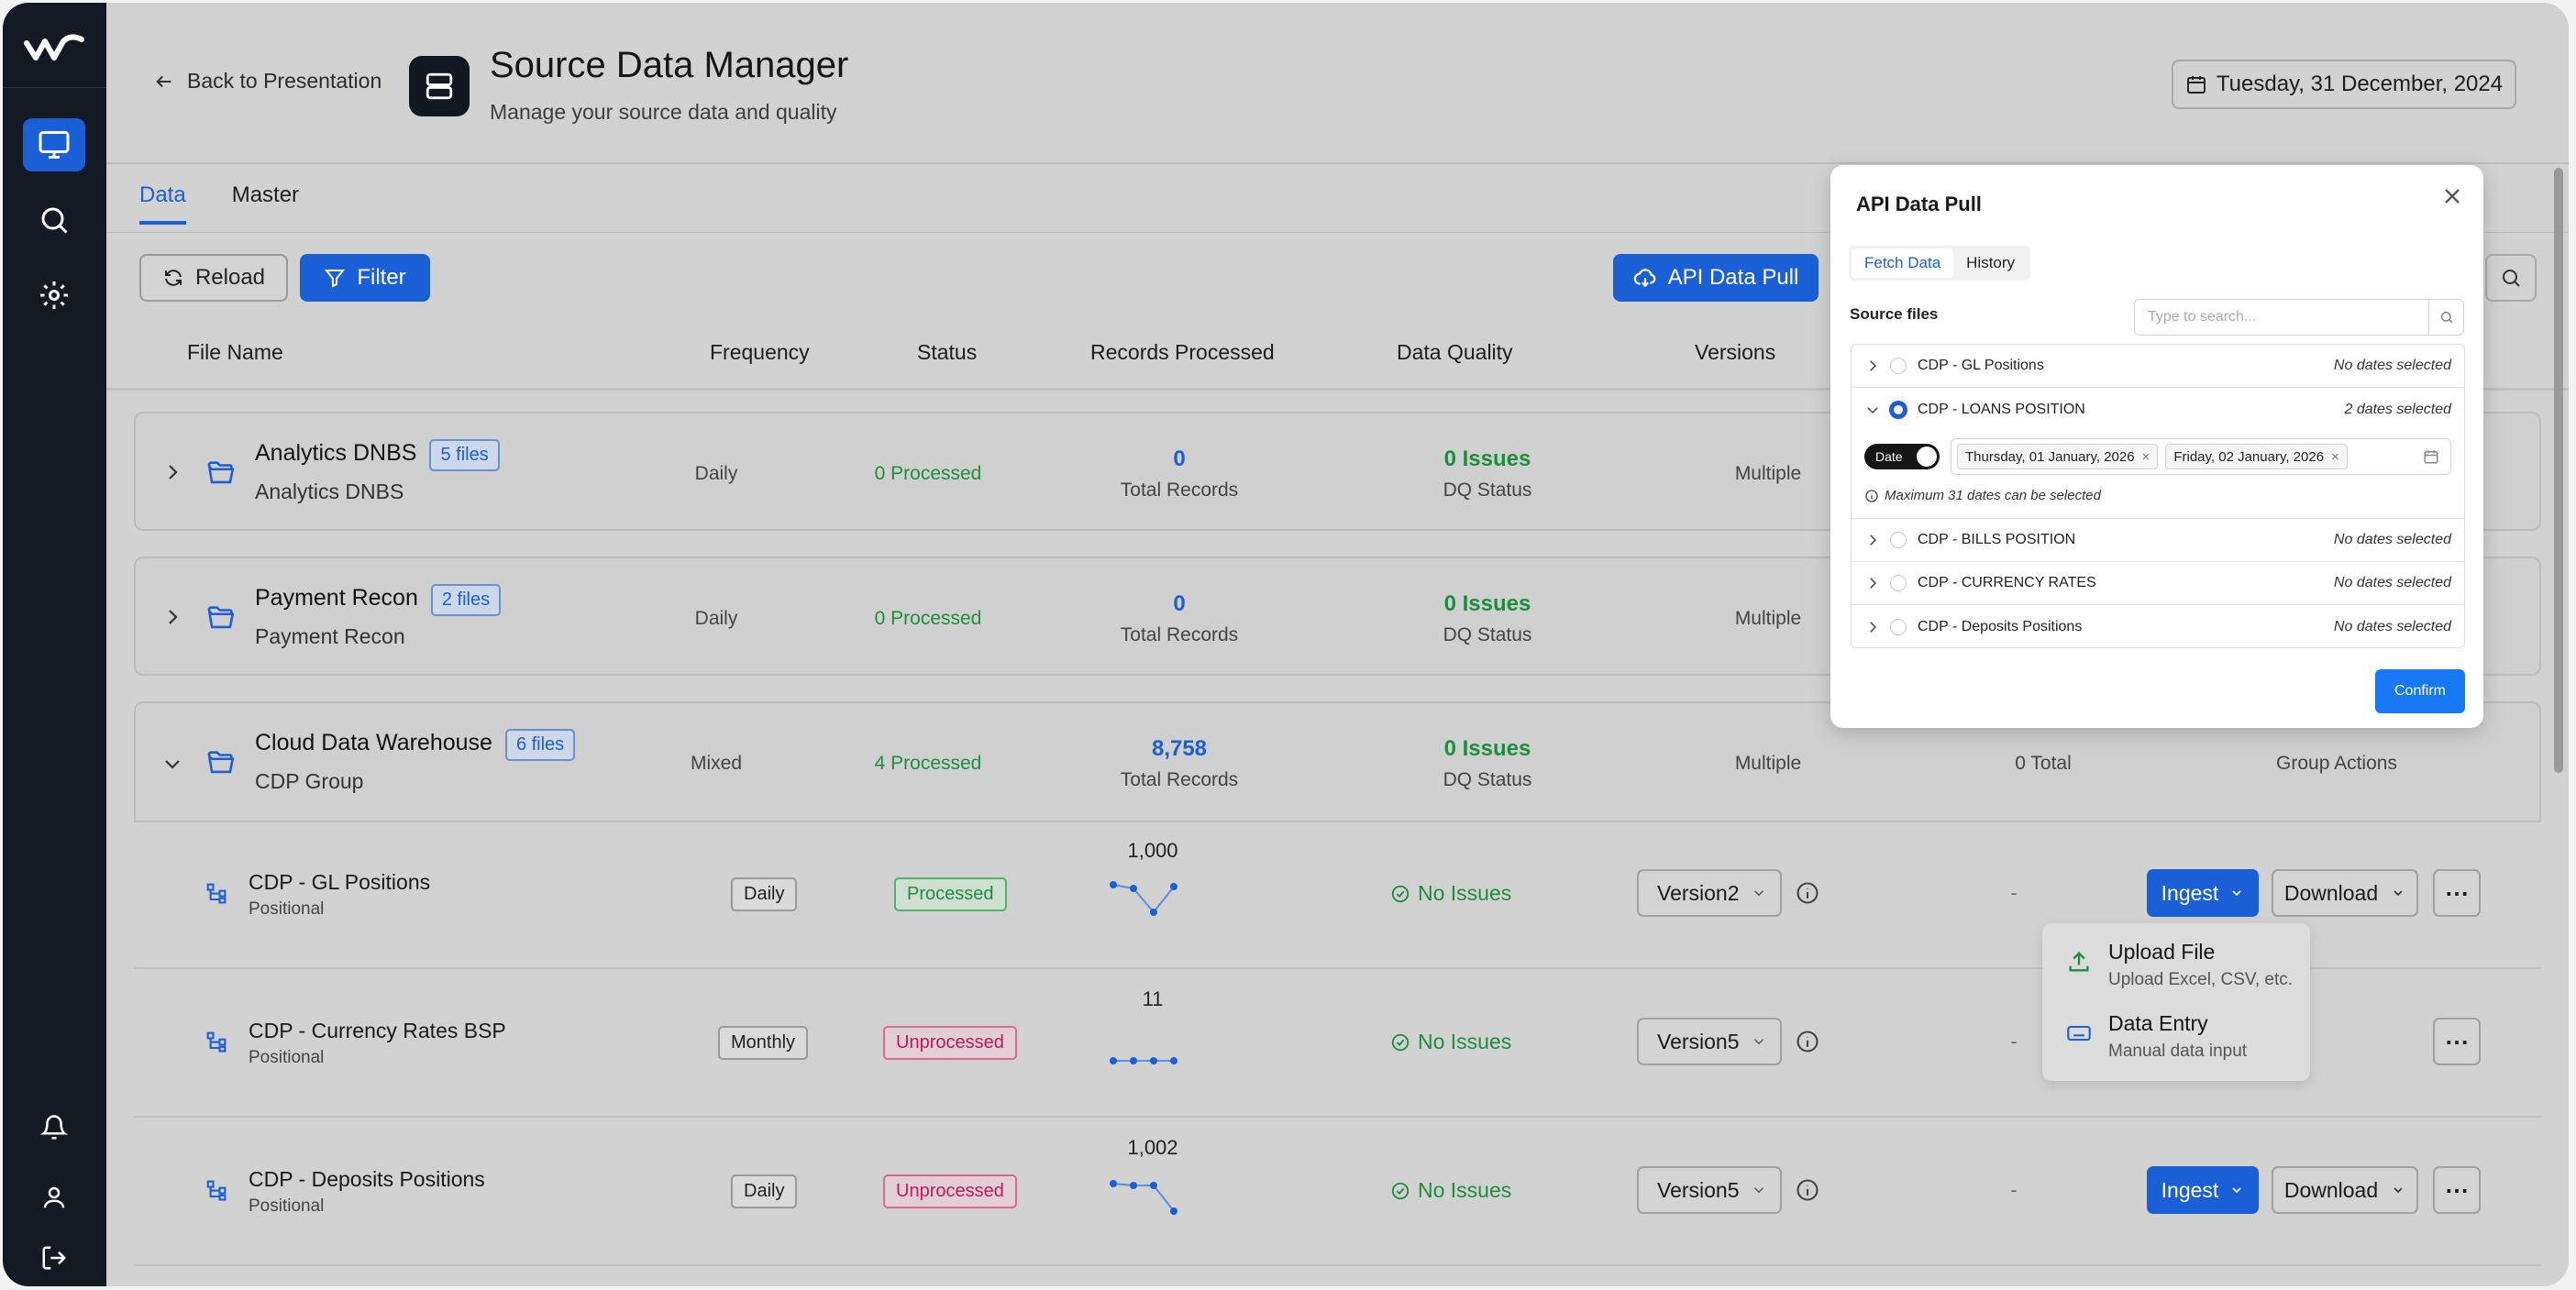 This screenshot has width=2576, height=1290. Describe the element at coordinates (1487, 459) in the screenshot. I see `group-quality: 0 Issues` at that location.